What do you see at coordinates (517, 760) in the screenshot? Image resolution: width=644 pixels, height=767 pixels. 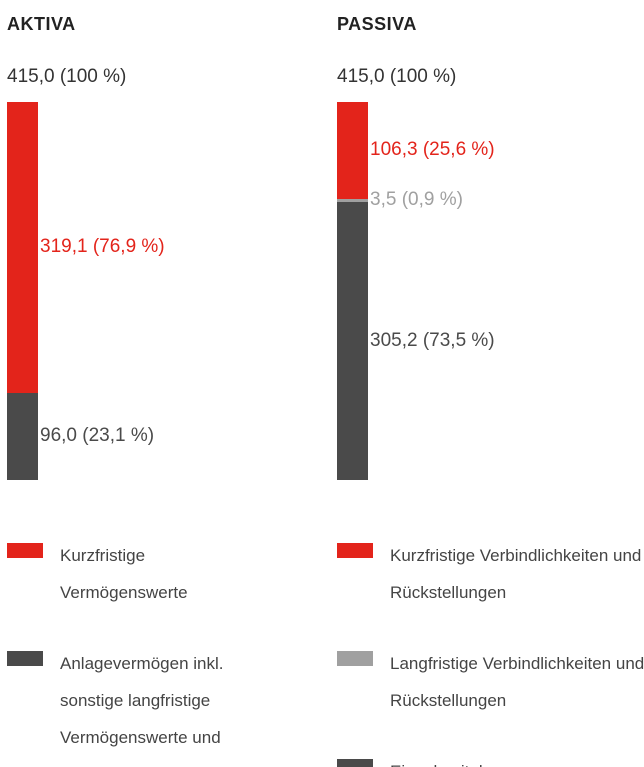 I see `legend-text: Eigenkapital` at bounding box center [517, 760].